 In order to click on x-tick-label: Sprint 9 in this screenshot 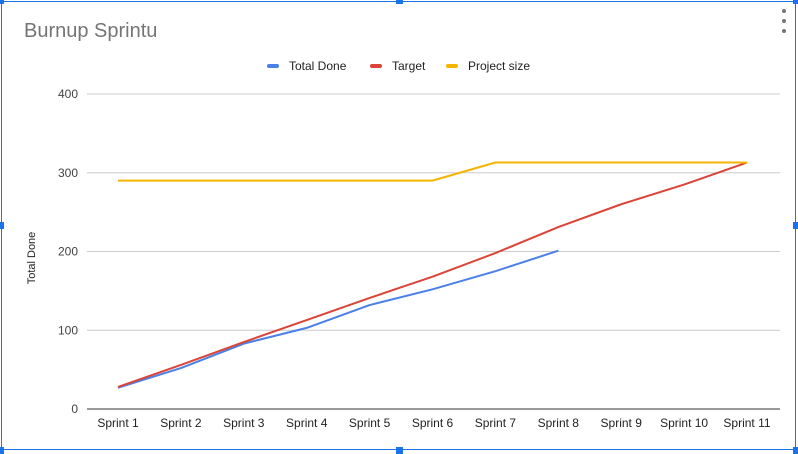, I will do `click(622, 423)`.